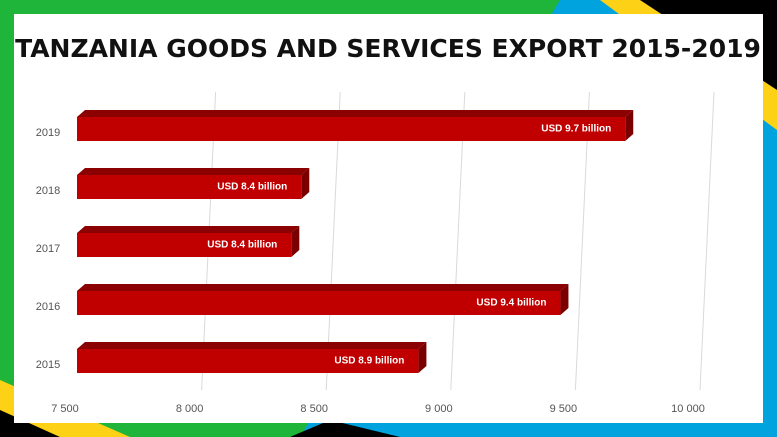 The height and width of the screenshot is (437, 777). What do you see at coordinates (48, 307) in the screenshot?
I see `y-tick-label: 2016` at bounding box center [48, 307].